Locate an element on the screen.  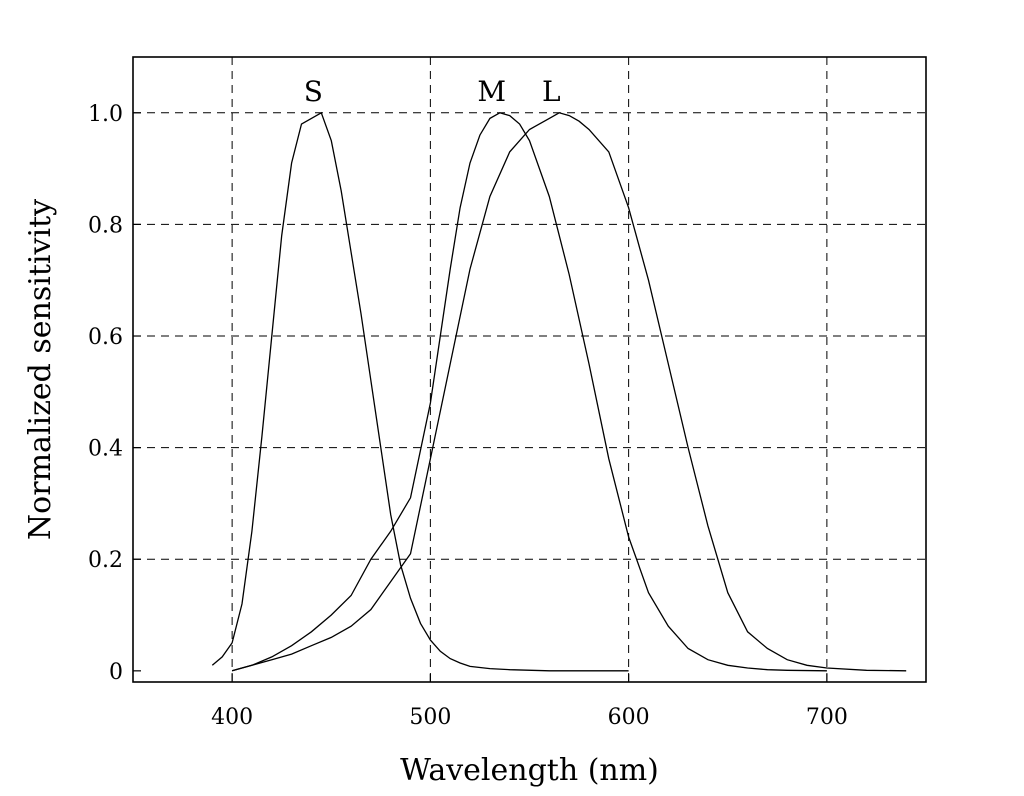
y-tick-label: 0.2 is located at coordinates (105, 560).